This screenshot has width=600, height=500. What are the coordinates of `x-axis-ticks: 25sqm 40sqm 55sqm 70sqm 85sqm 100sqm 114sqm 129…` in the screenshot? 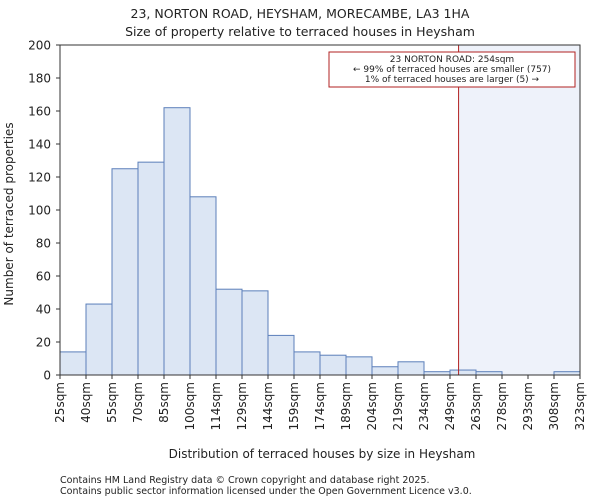 It's located at (320, 402).